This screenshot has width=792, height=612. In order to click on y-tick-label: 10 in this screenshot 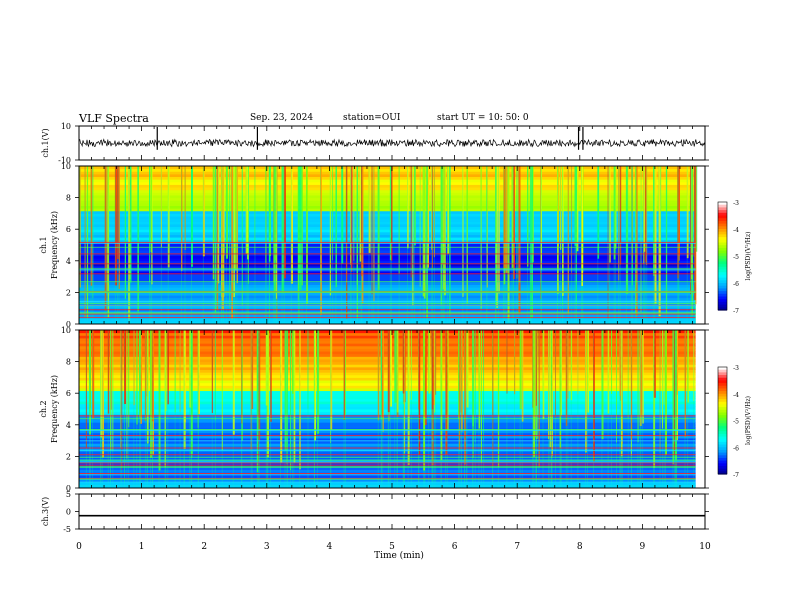, I will do `click(66, 330)`.